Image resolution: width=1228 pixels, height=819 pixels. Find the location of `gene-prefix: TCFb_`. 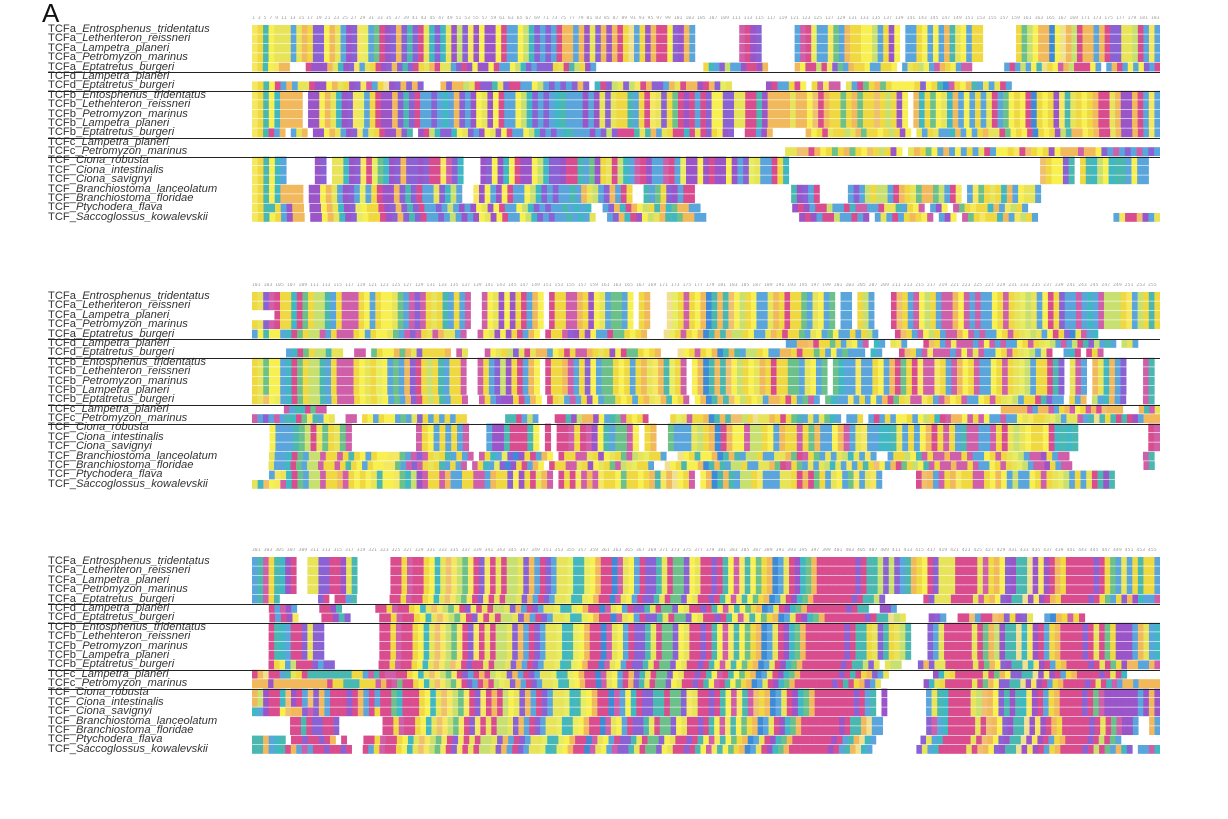

gene-prefix: TCFb_ is located at coordinates (65, 389).